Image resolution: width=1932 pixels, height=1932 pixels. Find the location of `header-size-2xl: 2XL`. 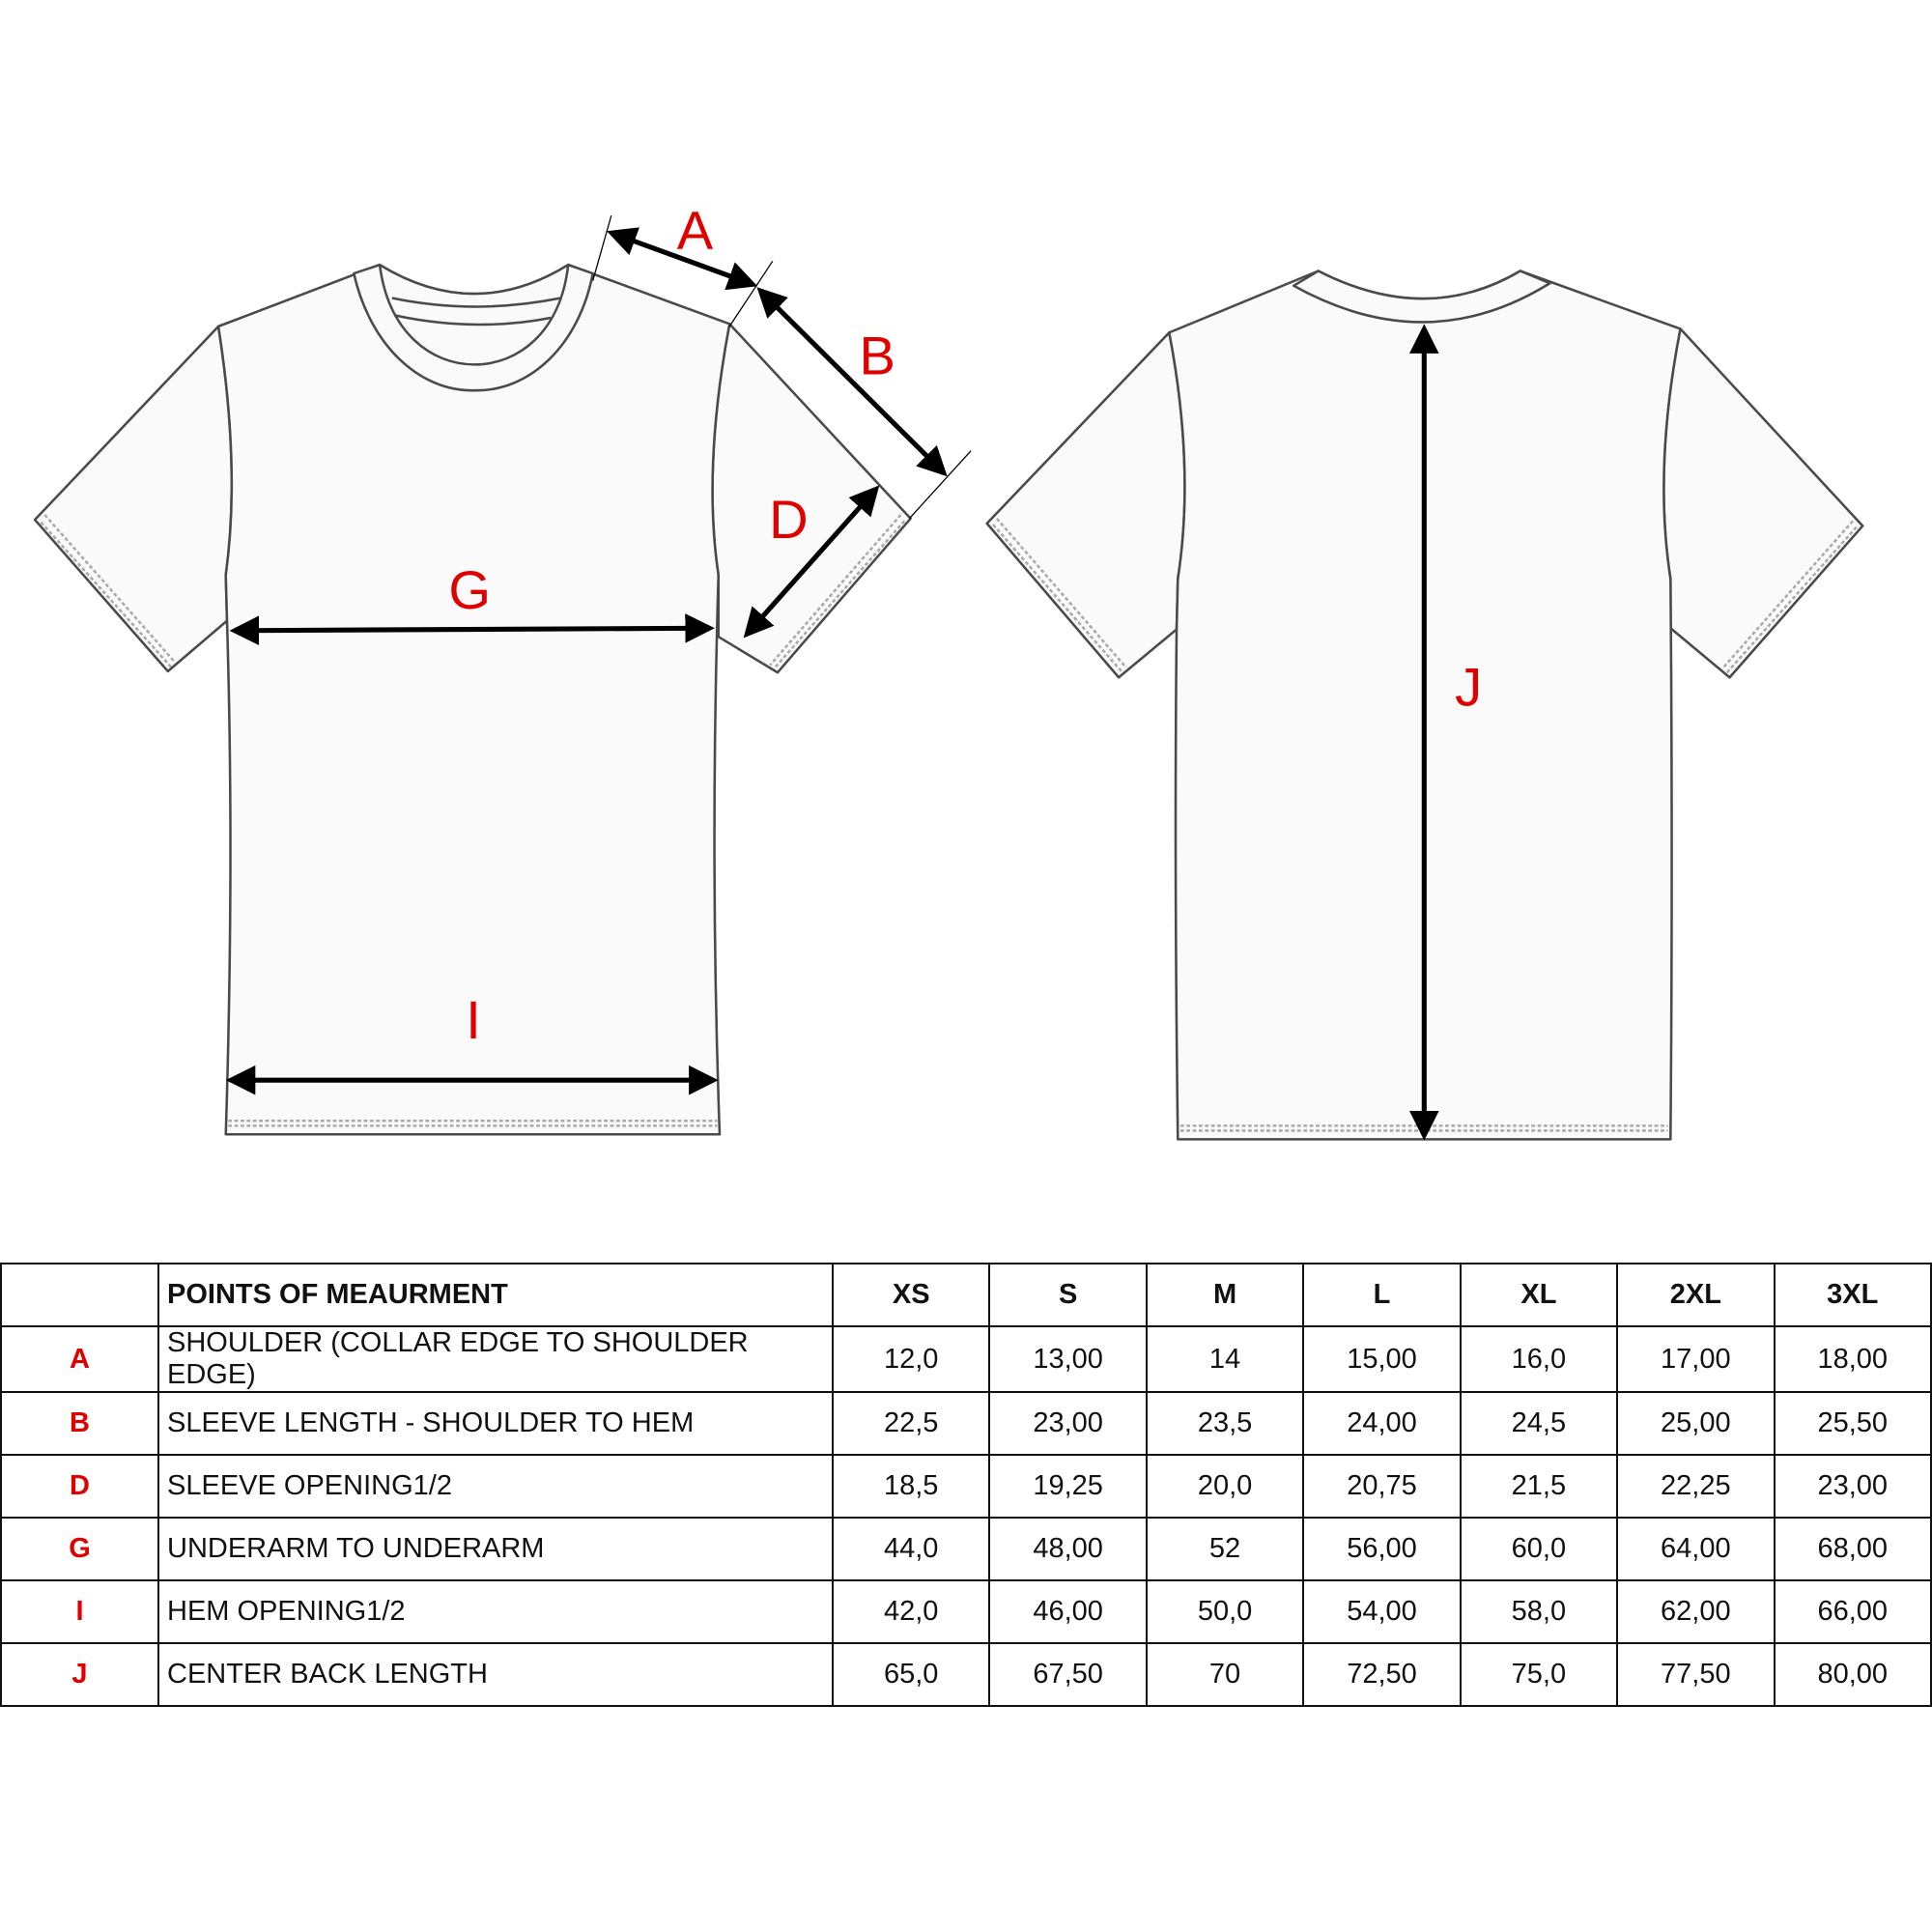

header-size-2xl: 2XL is located at coordinates (1696, 1295).